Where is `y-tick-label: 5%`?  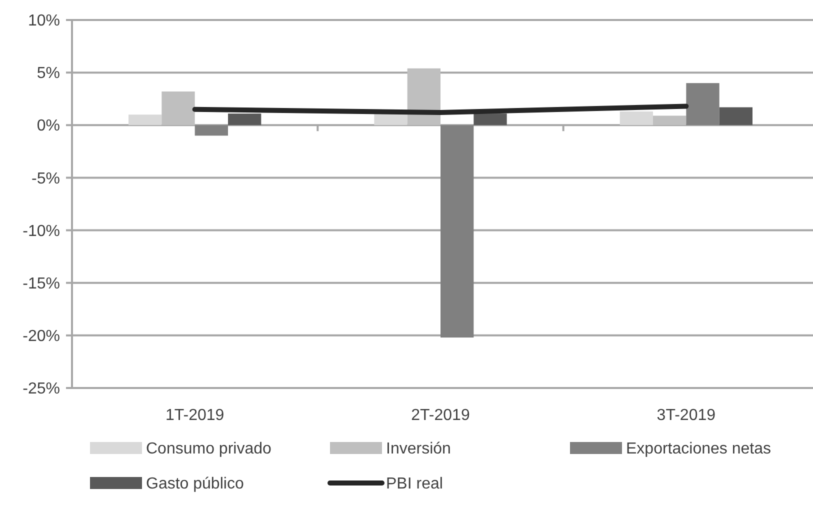 y-tick-label: 5% is located at coordinates (48, 73).